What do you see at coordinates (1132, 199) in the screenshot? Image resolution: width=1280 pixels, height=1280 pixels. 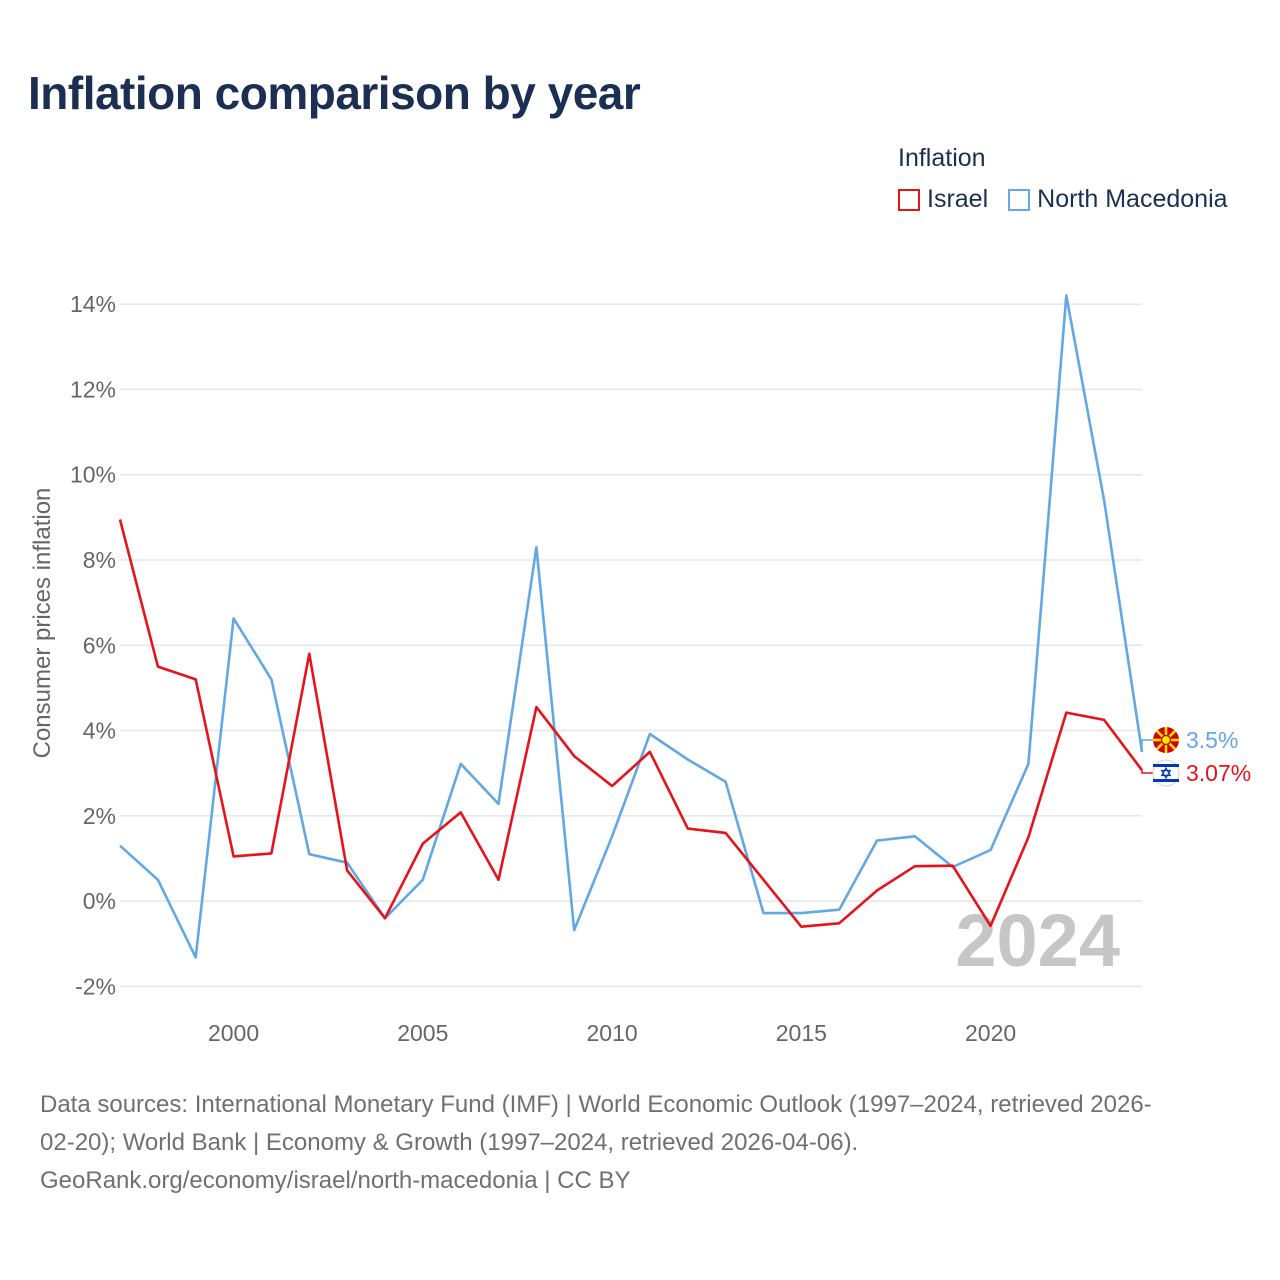 I see `legend-label-north-macedonia: North Macedonia` at bounding box center [1132, 199].